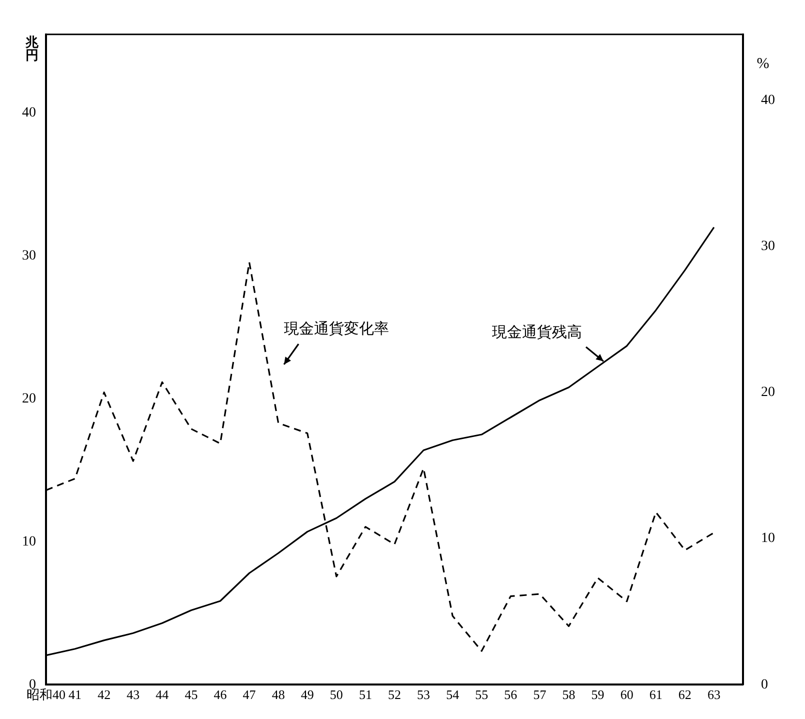  I want to click on x-tick-label: 59, so click(597, 694).